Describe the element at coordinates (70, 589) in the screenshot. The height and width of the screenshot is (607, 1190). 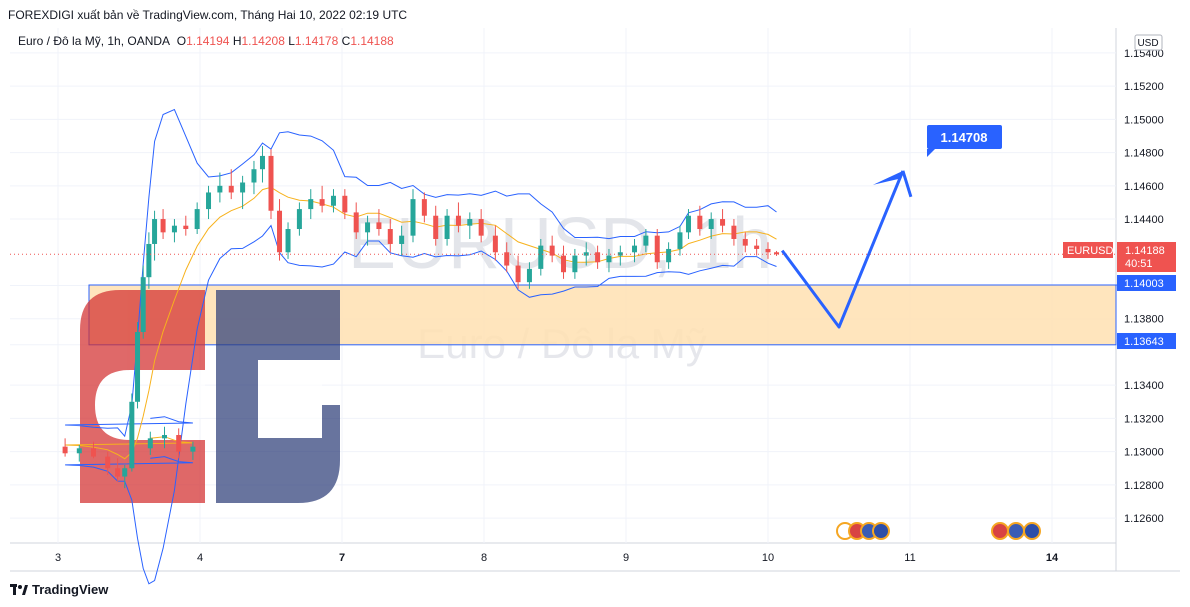
I see `footer-brand: TradingView` at that location.